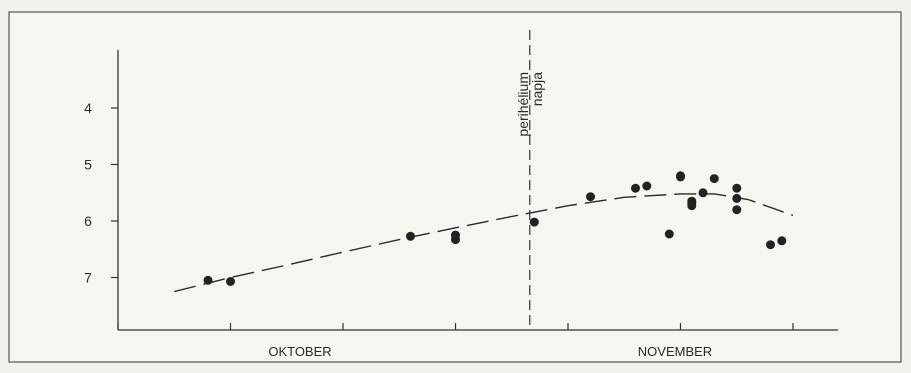 This screenshot has width=911, height=373. What do you see at coordinates (523, 104) in the screenshot?
I see `perihelion-label-line1: perihélium` at bounding box center [523, 104].